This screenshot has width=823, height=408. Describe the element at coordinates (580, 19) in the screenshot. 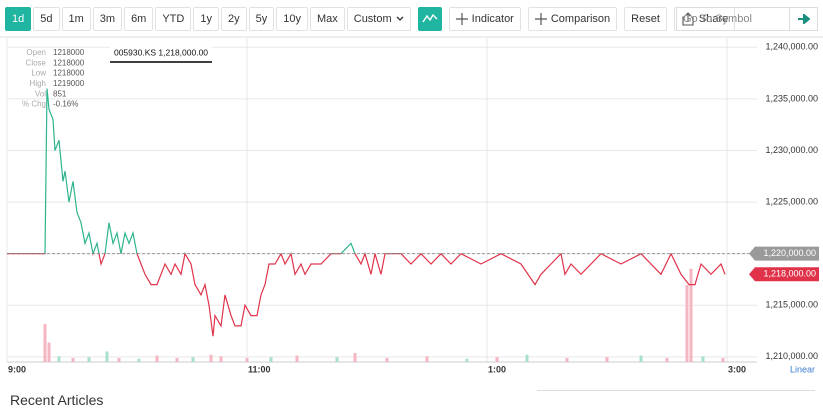

I see `comparison-label: Comparison` at that location.